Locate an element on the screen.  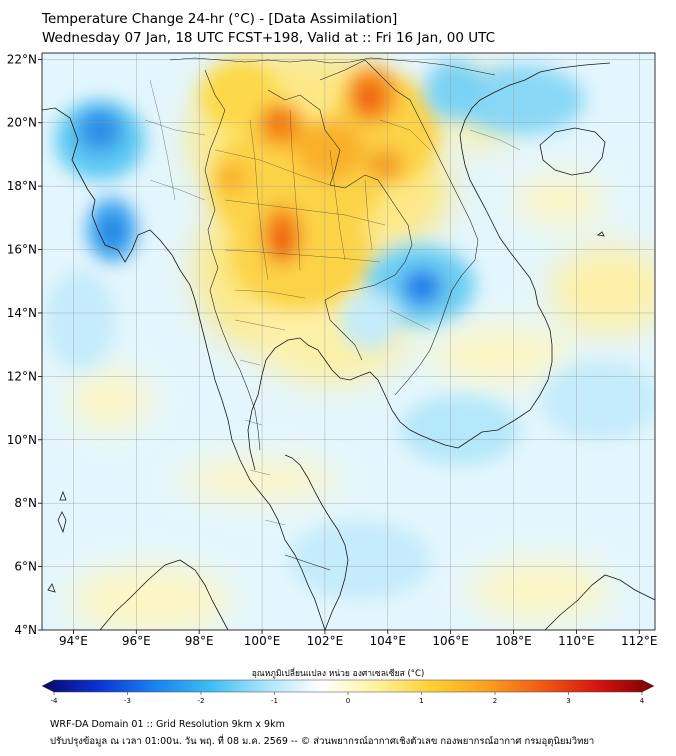
hainan-island is located at coordinates (572, 151).